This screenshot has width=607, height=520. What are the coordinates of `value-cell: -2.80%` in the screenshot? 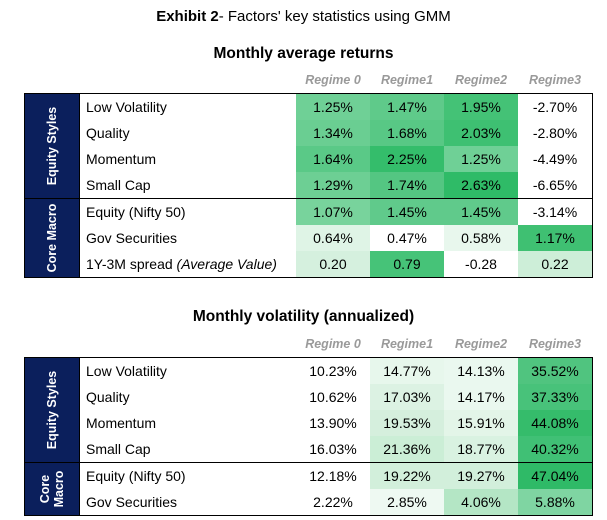 It's located at (555, 133).